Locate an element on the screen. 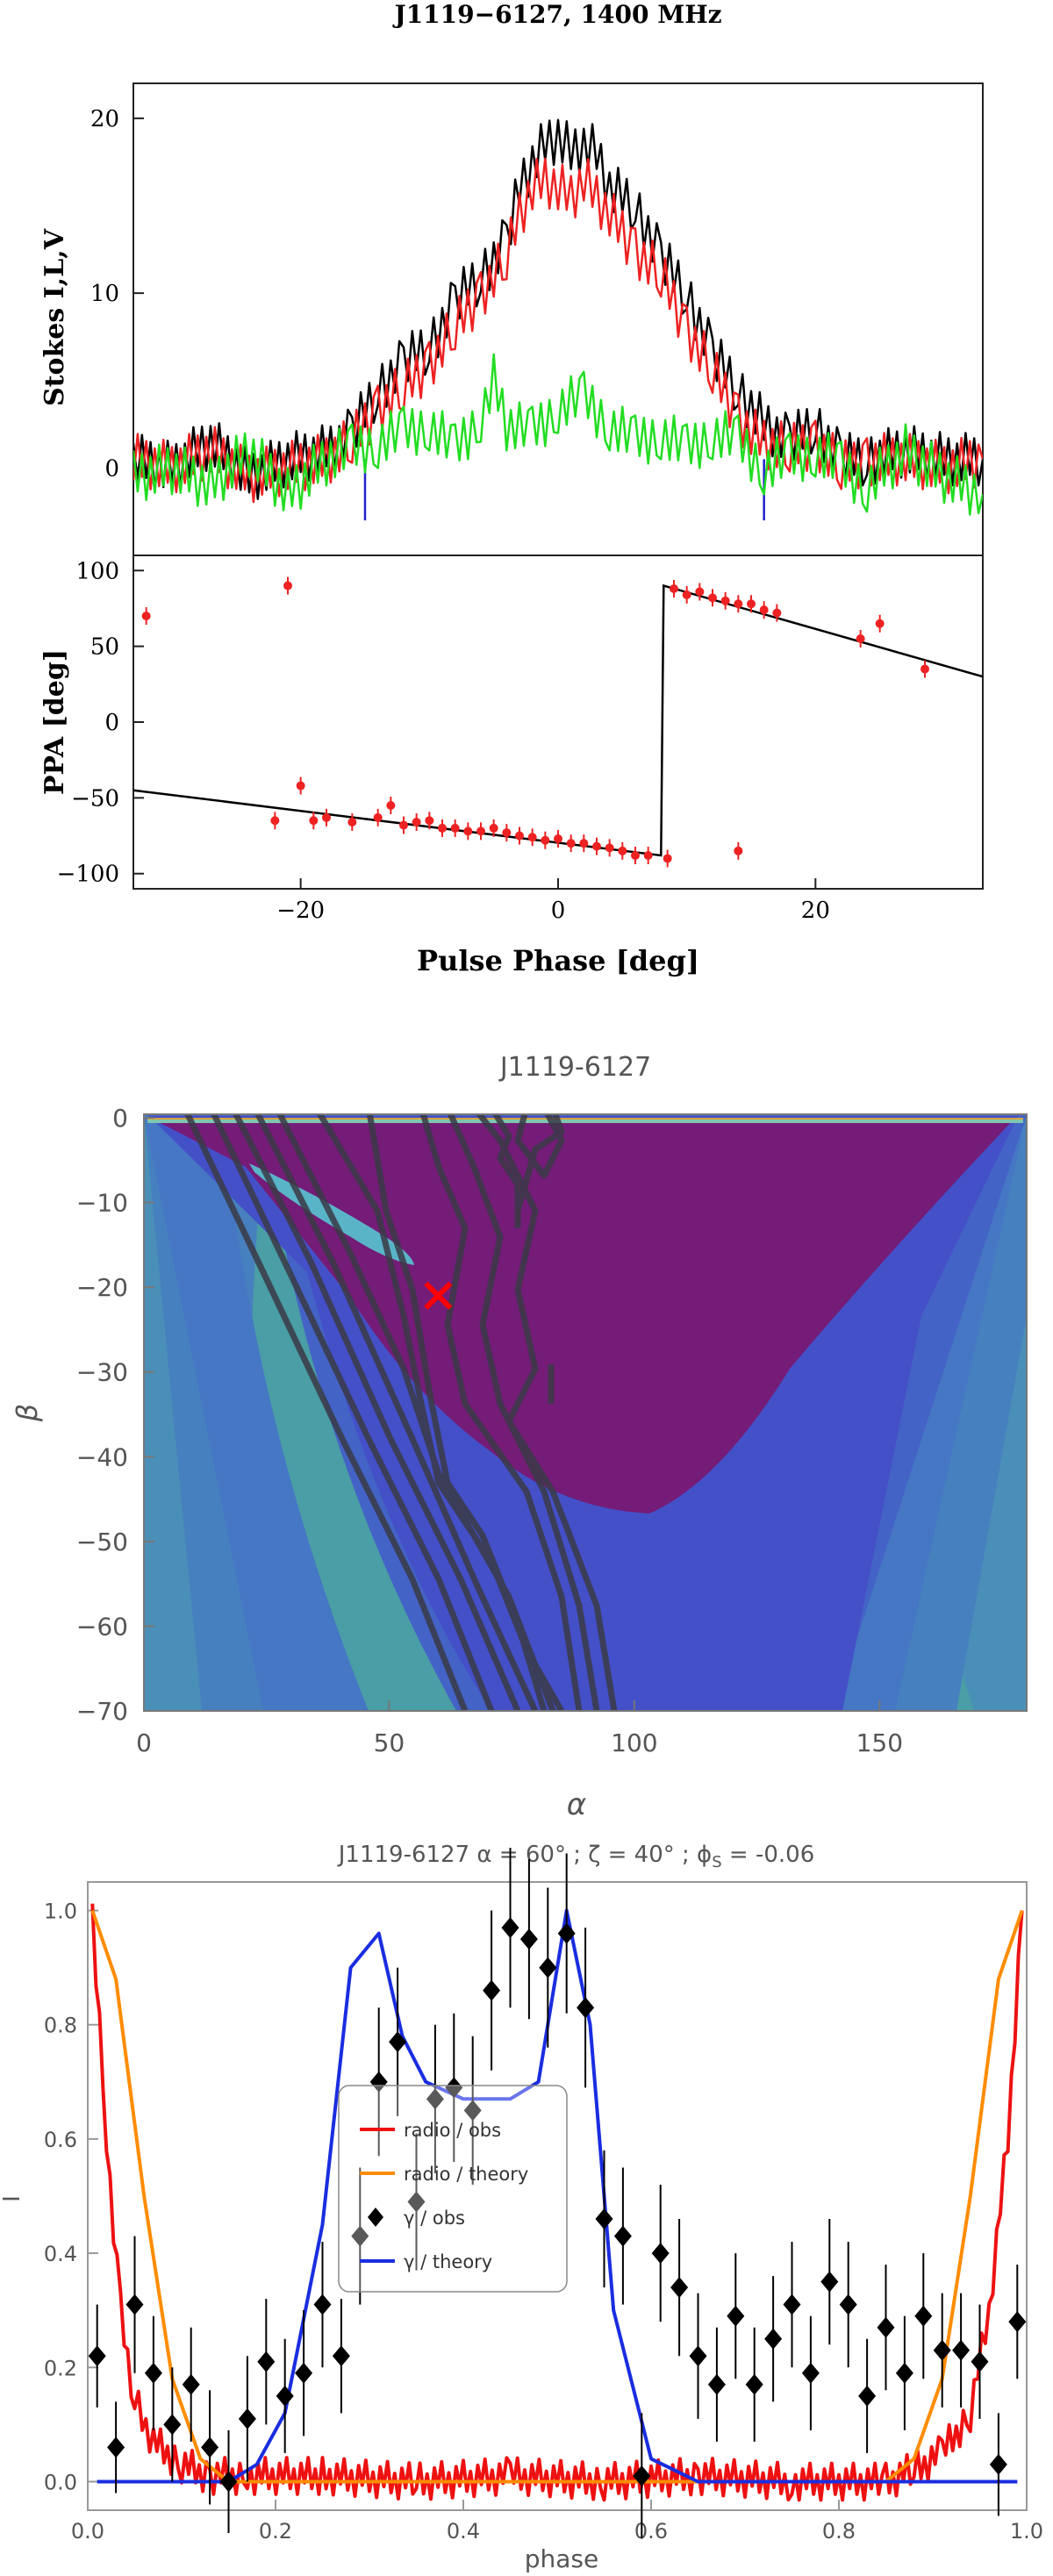 Image resolution: width=1053 pixels, height=2576 pixels. lightcurve-y-tick-label-1: 0.2 is located at coordinates (60, 2368).